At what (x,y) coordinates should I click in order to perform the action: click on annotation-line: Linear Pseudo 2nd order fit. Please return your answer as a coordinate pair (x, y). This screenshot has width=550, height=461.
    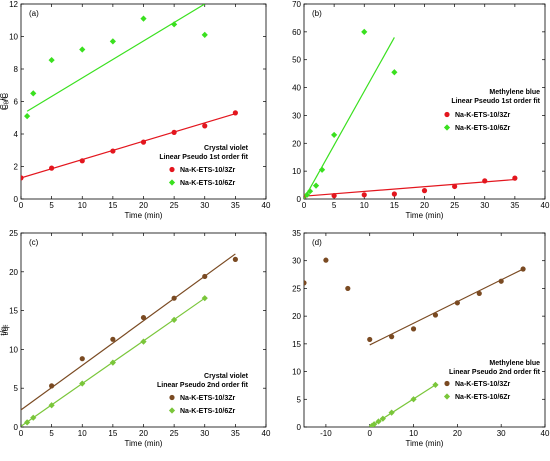
    Looking at the image, I should click on (495, 372).